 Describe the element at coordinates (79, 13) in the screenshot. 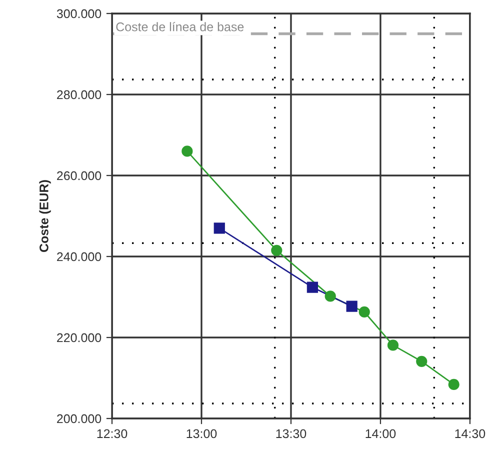

I see `y-tick-label: 300.000` at that location.